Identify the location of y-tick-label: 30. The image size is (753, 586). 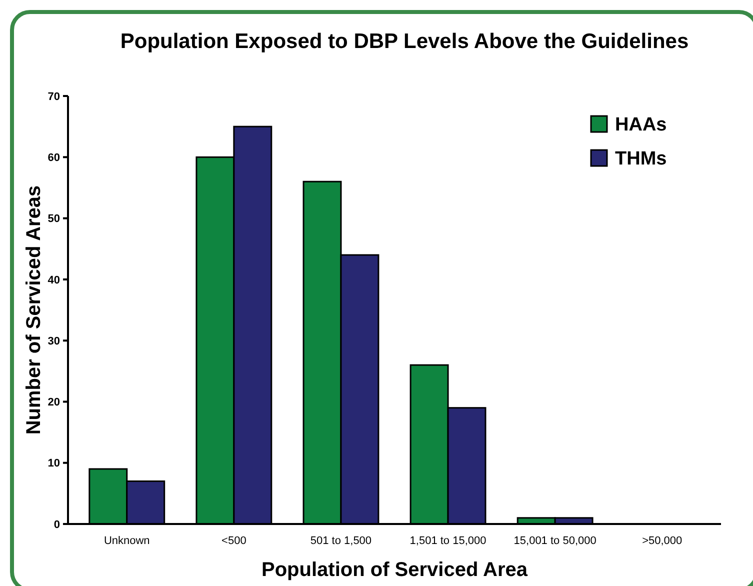
(54, 341).